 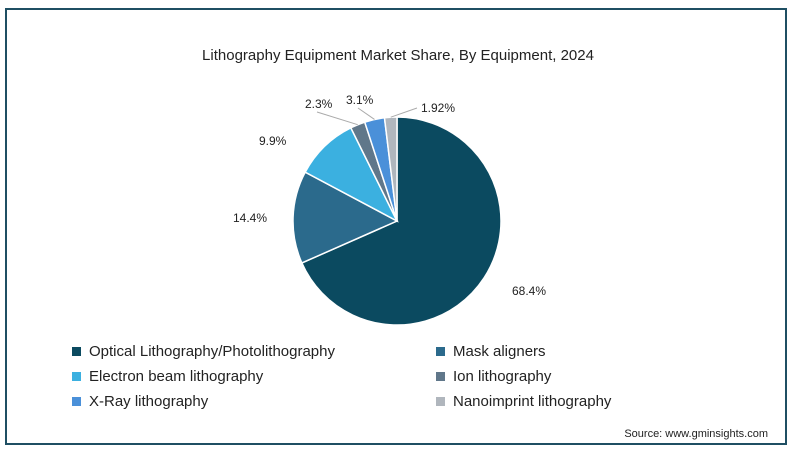 I want to click on legend-item: Mask aligners, so click(x=491, y=351).